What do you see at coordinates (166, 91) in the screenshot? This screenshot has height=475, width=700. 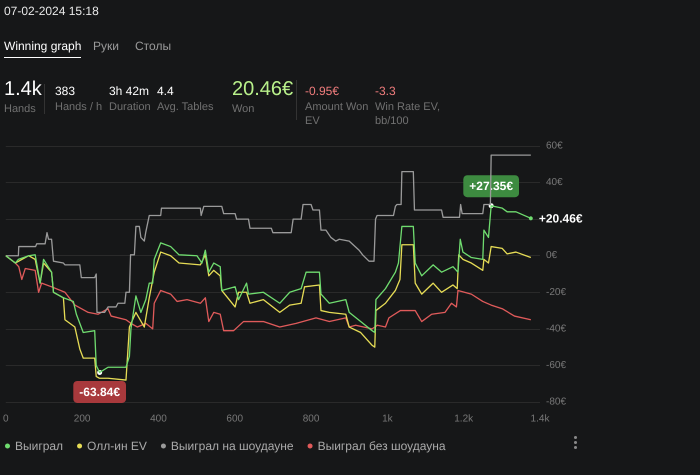 I see `text: 4.4` at bounding box center [166, 91].